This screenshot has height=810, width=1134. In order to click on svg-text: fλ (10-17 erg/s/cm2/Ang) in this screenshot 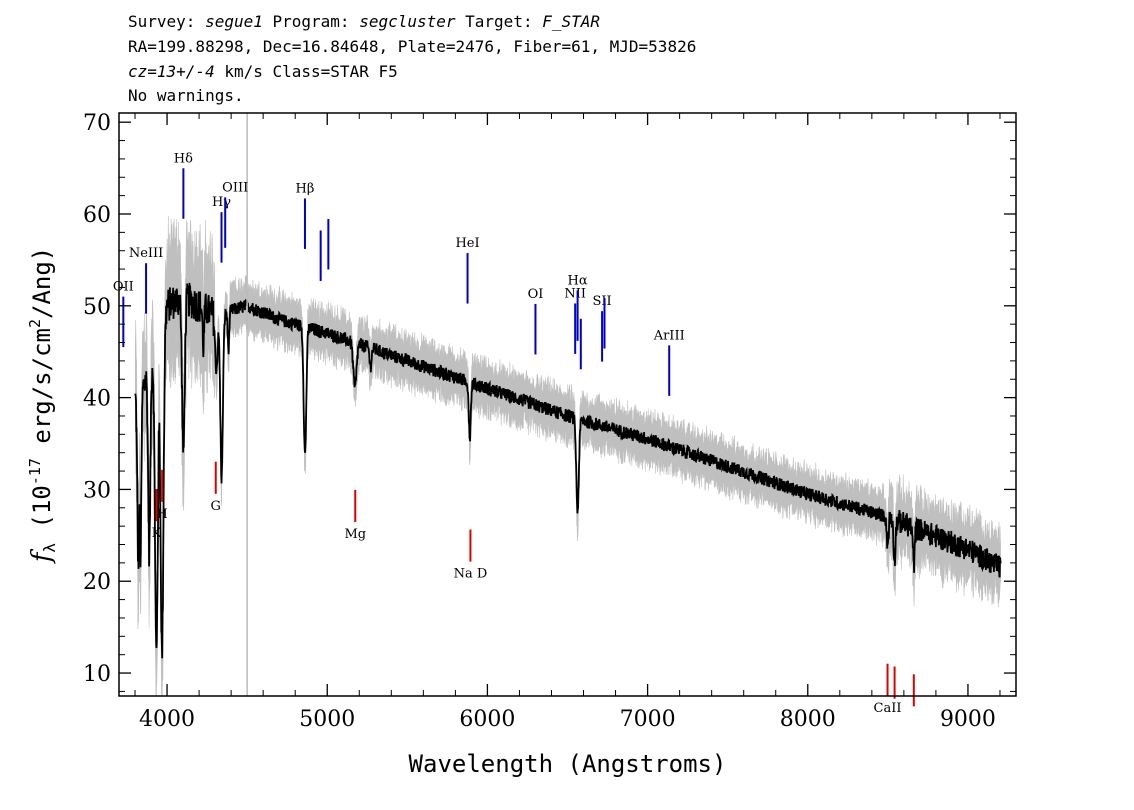, I will do `click(42, 406)`.